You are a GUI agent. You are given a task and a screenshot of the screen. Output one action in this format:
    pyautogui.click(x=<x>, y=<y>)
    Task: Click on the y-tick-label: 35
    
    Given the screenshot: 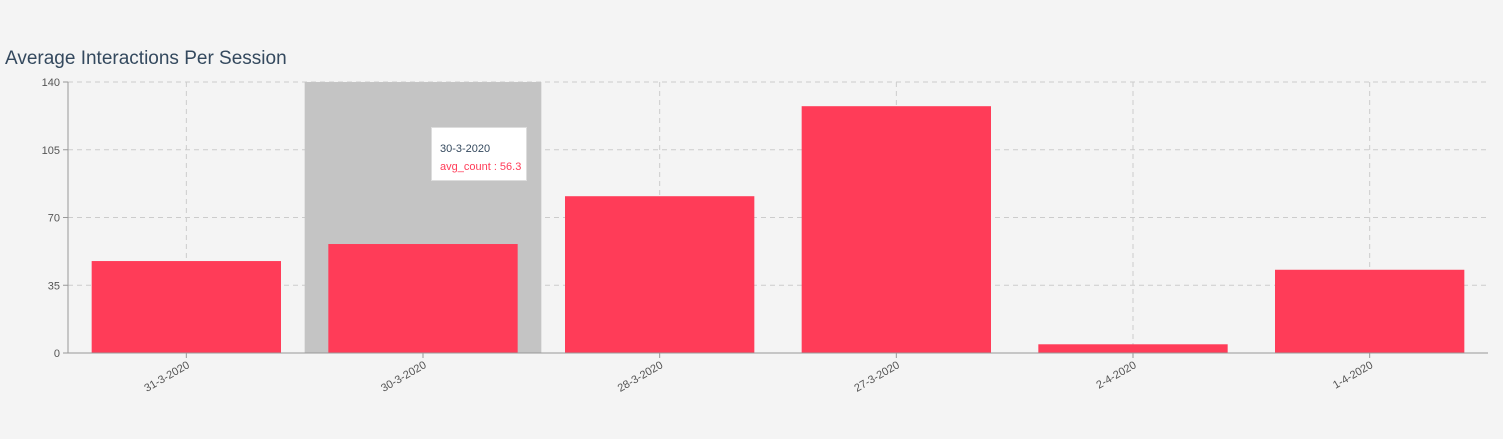 What is the action you would take?
    pyautogui.click(x=54, y=286)
    